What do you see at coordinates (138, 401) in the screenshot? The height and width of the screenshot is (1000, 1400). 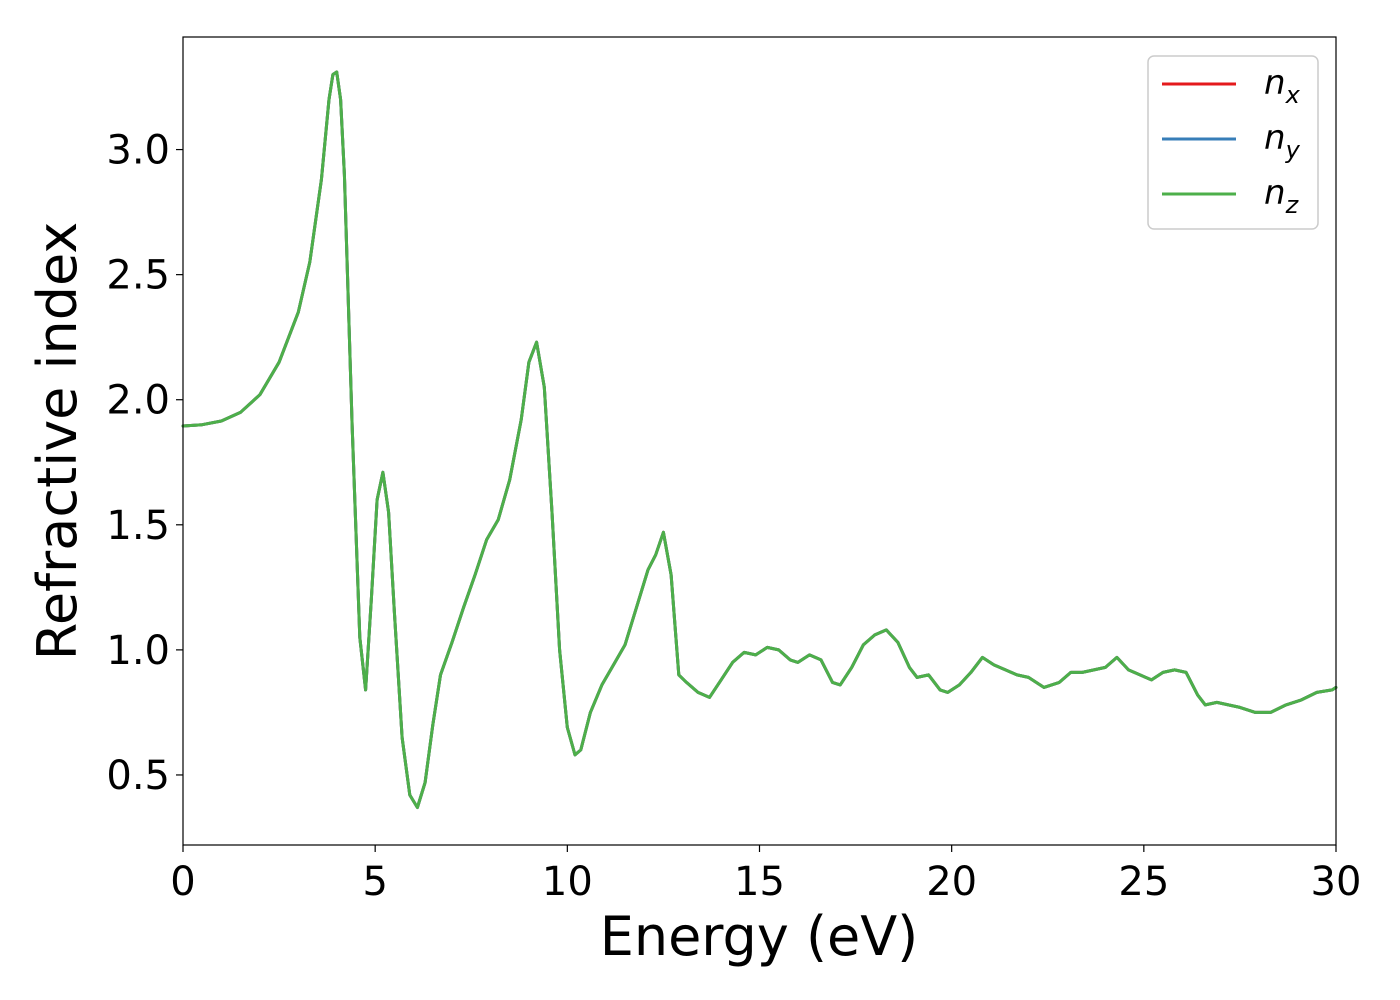 I see `y-tick-label: 2.0` at bounding box center [138, 401].